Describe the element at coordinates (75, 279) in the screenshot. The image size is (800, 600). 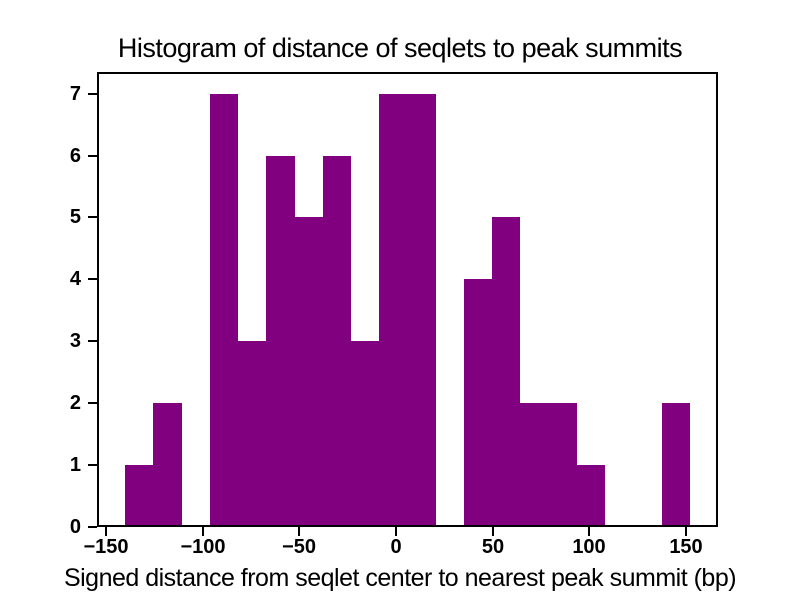
I see `y-tick-label: 4` at that location.